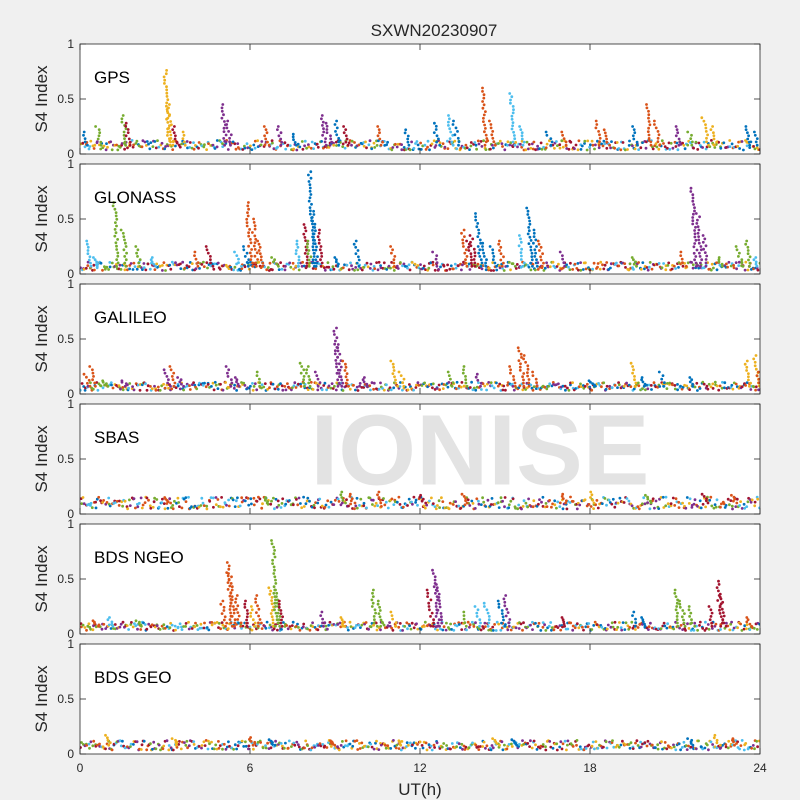 The height and width of the screenshot is (800, 800). What do you see at coordinates (250, 768) in the screenshot?
I see `x-tick-label: 6` at bounding box center [250, 768].